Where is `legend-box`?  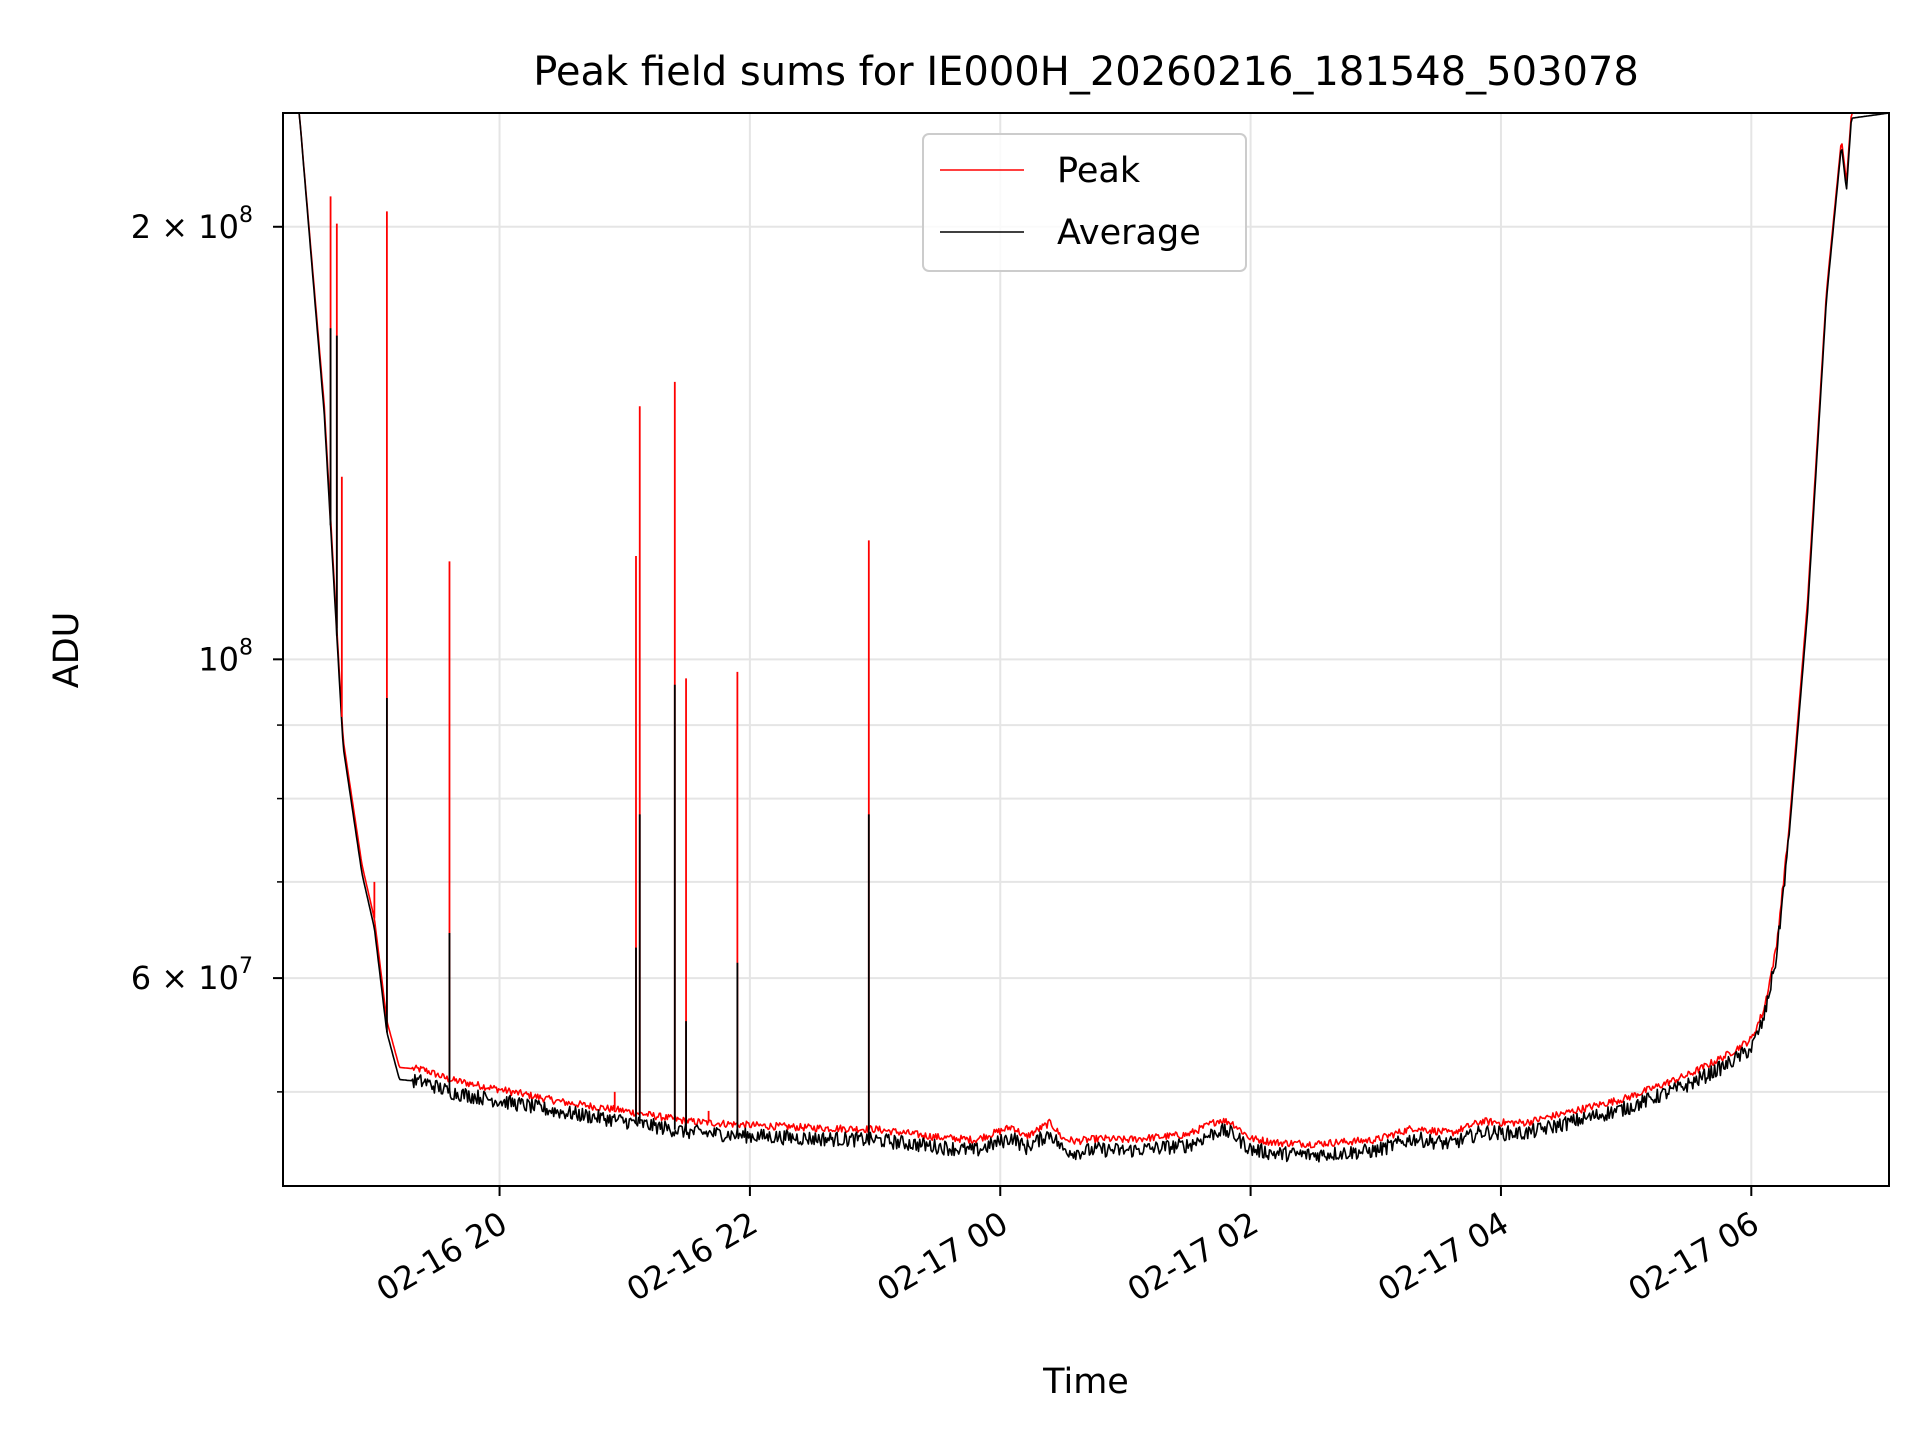 legend-box is located at coordinates (1084, 202).